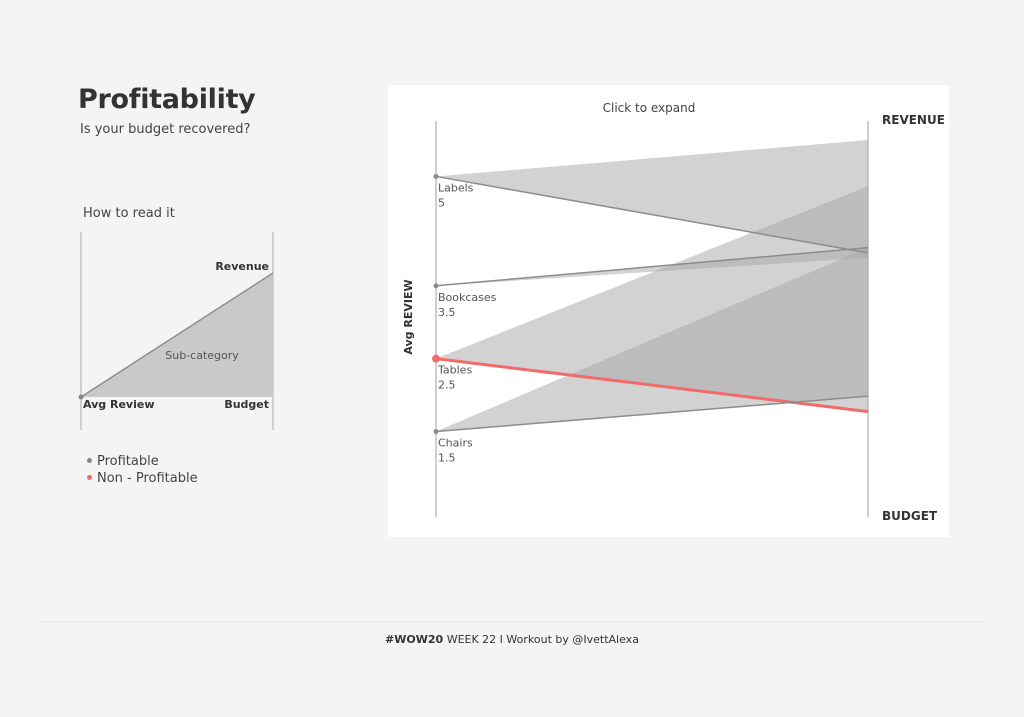 The image size is (1024, 717). I want to click on how-to-point, so click(81, 397).